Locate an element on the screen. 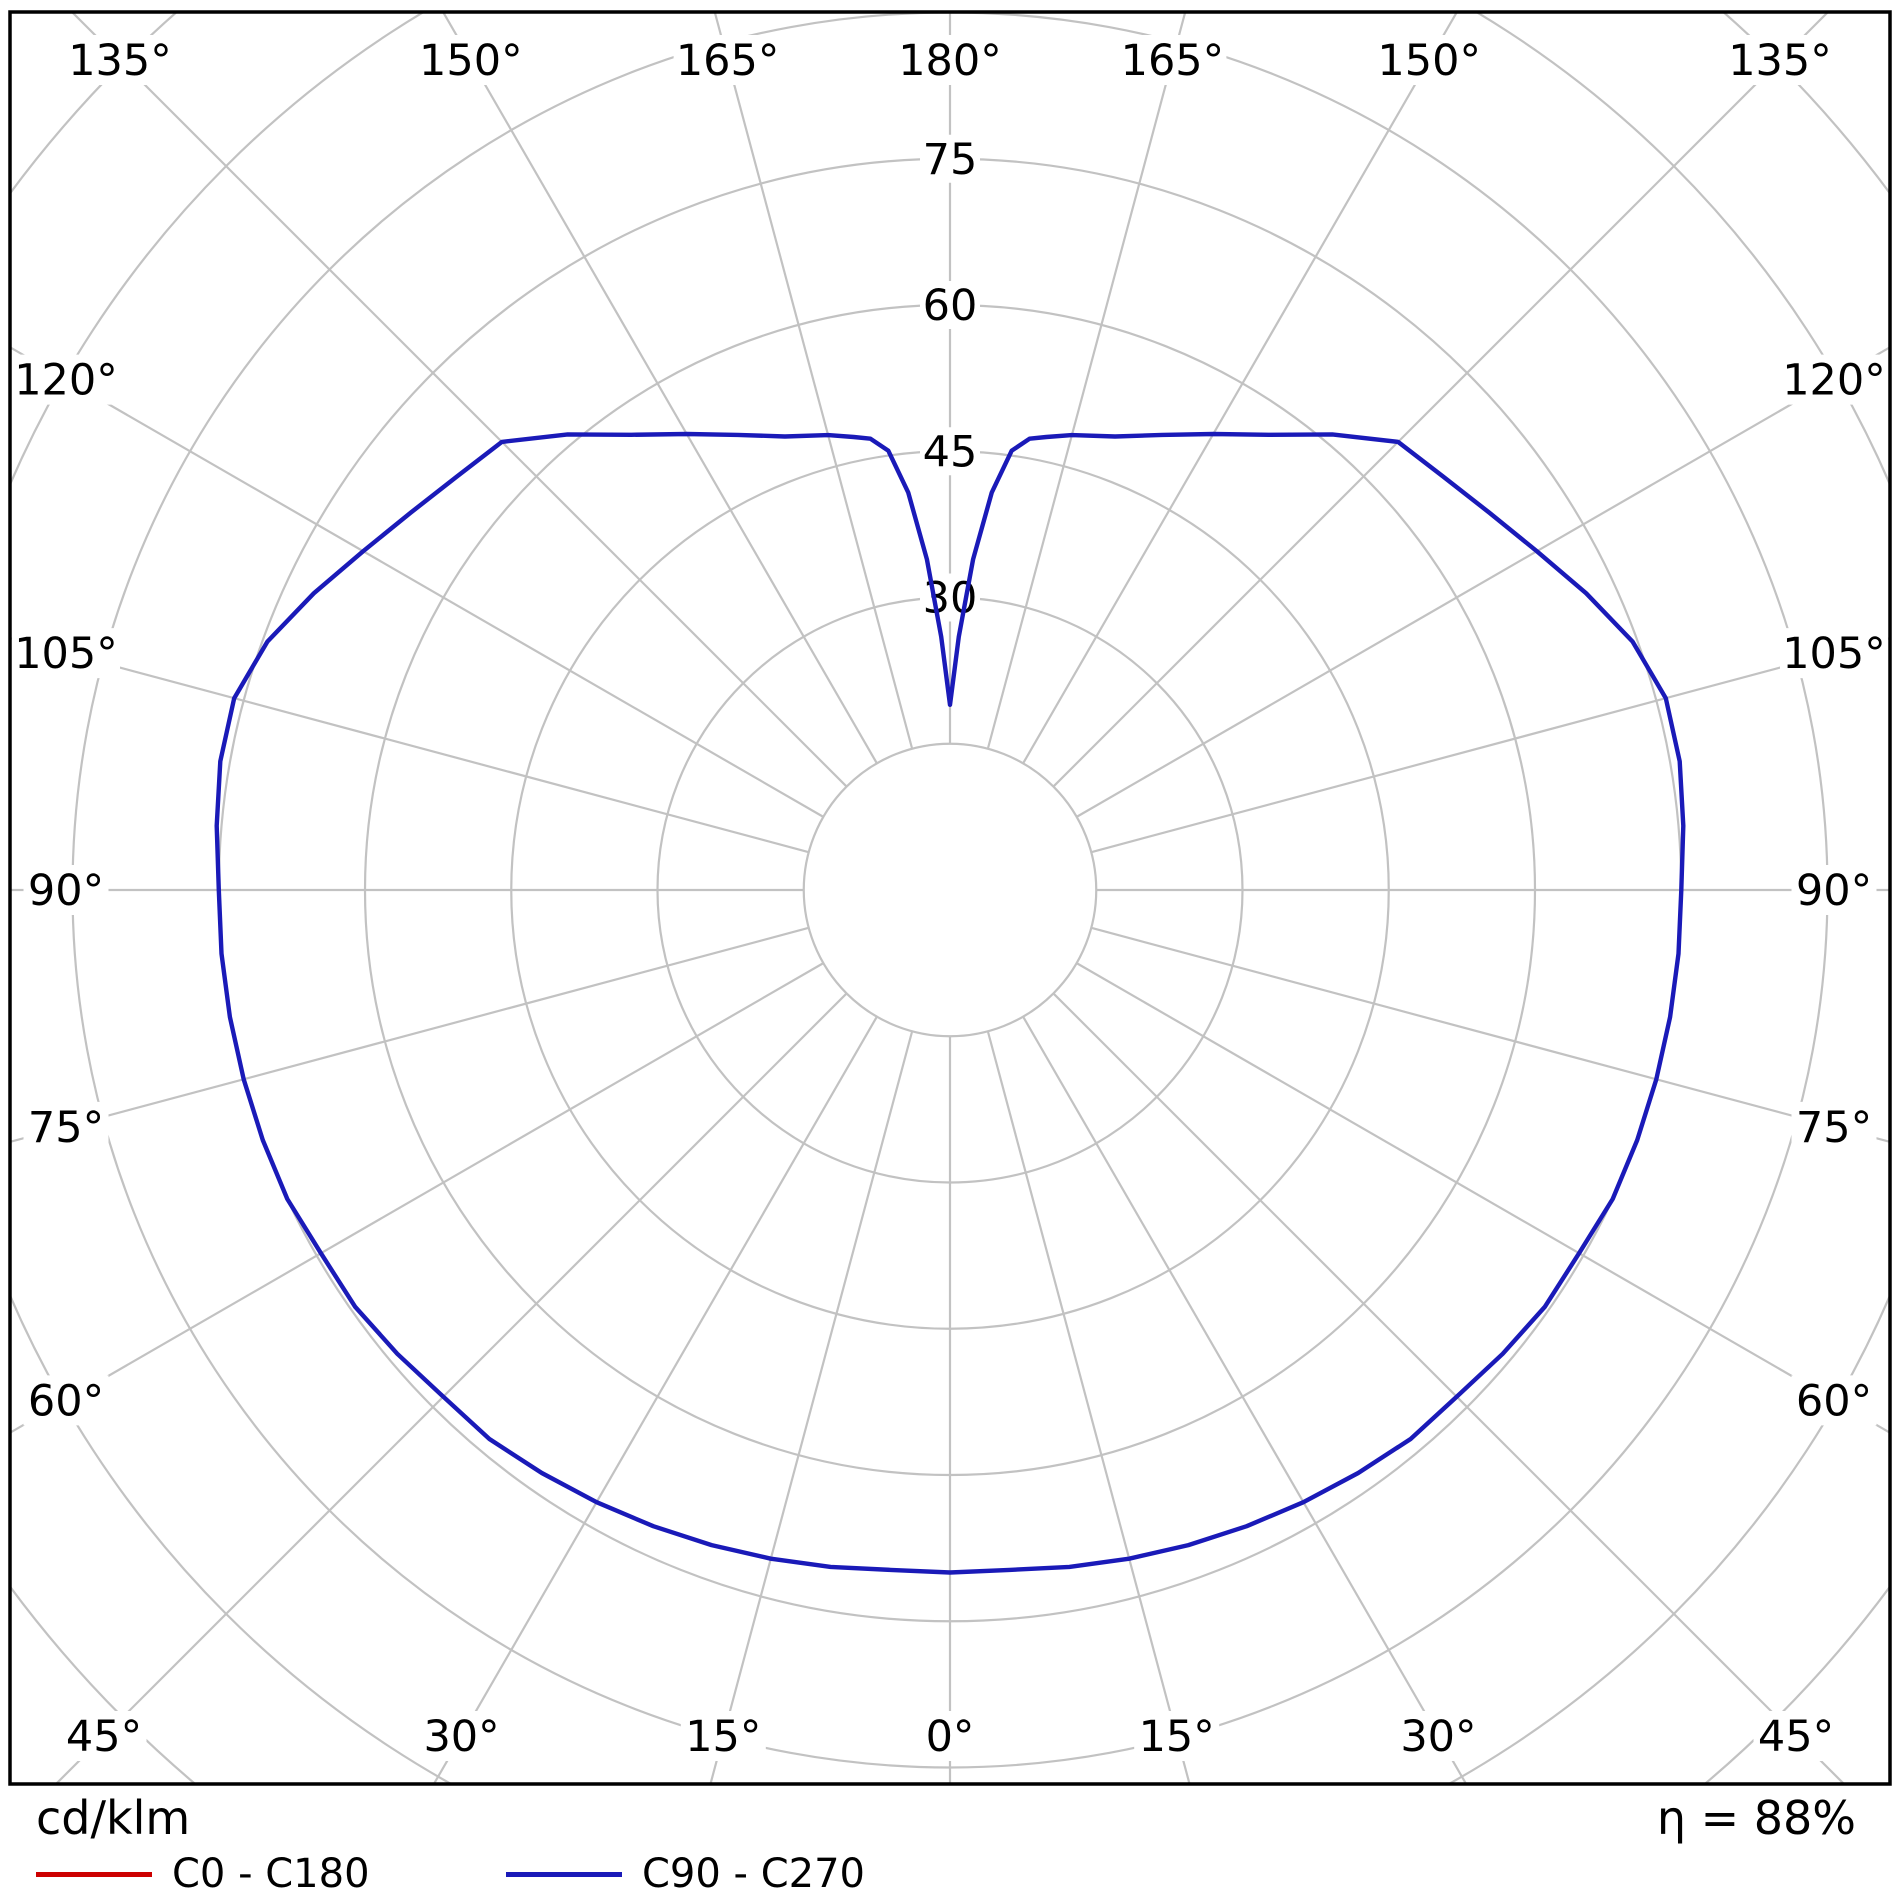 Image resolution: width=1900 pixels, height=1900 pixels. legend-label-c90-c270: C90 - C270 is located at coordinates (753, 1874).